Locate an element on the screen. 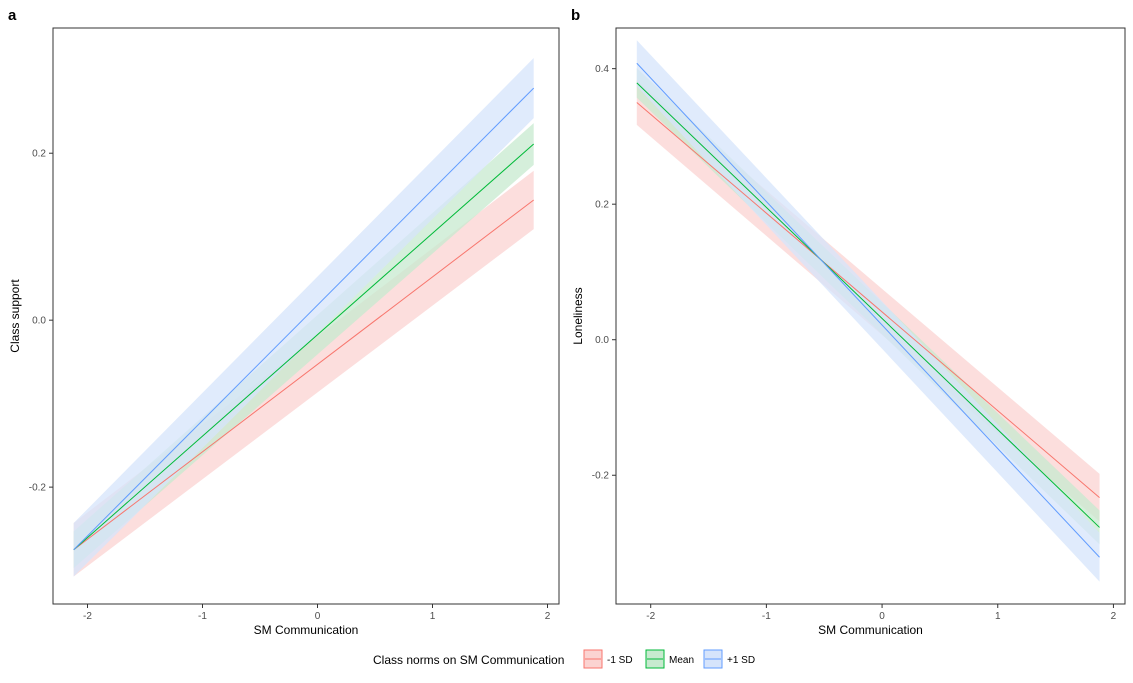  y-axis-title-a: Class support is located at coordinates (15, 316).